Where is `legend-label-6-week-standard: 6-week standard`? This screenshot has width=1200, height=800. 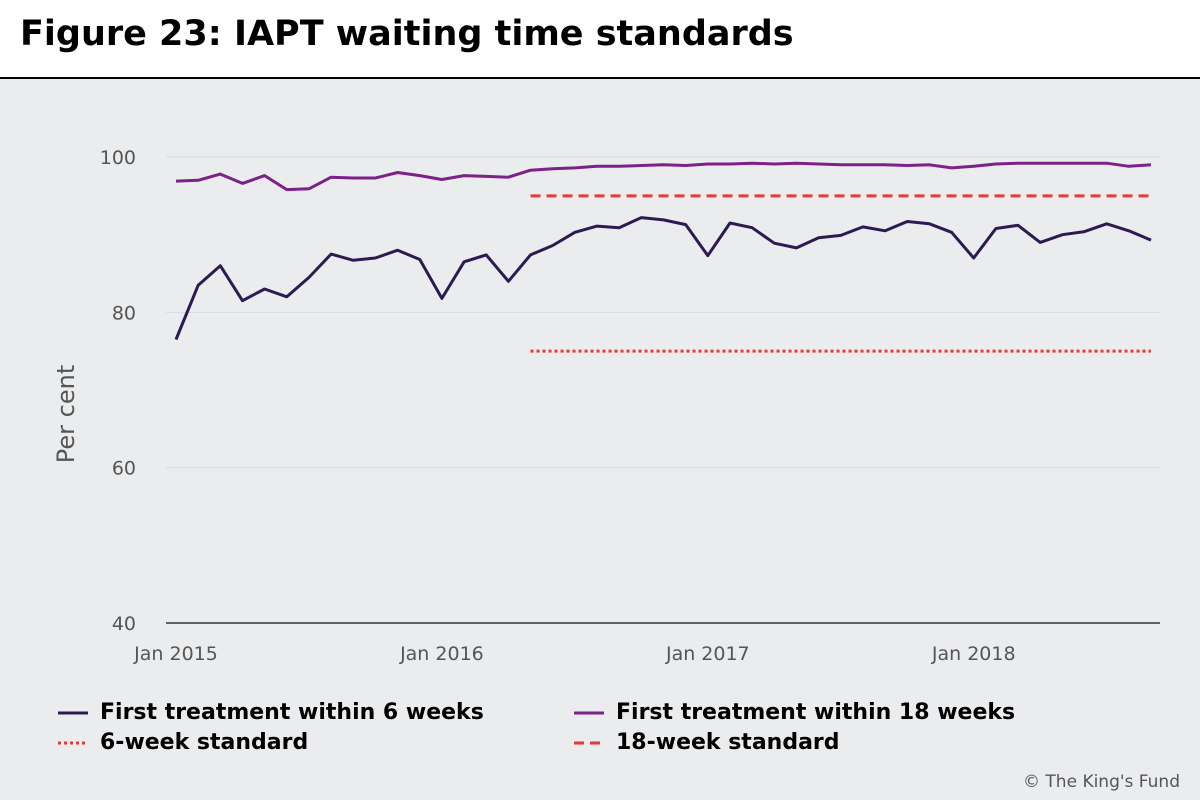 legend-label-6-week-standard: 6-week standard is located at coordinates (204, 742).